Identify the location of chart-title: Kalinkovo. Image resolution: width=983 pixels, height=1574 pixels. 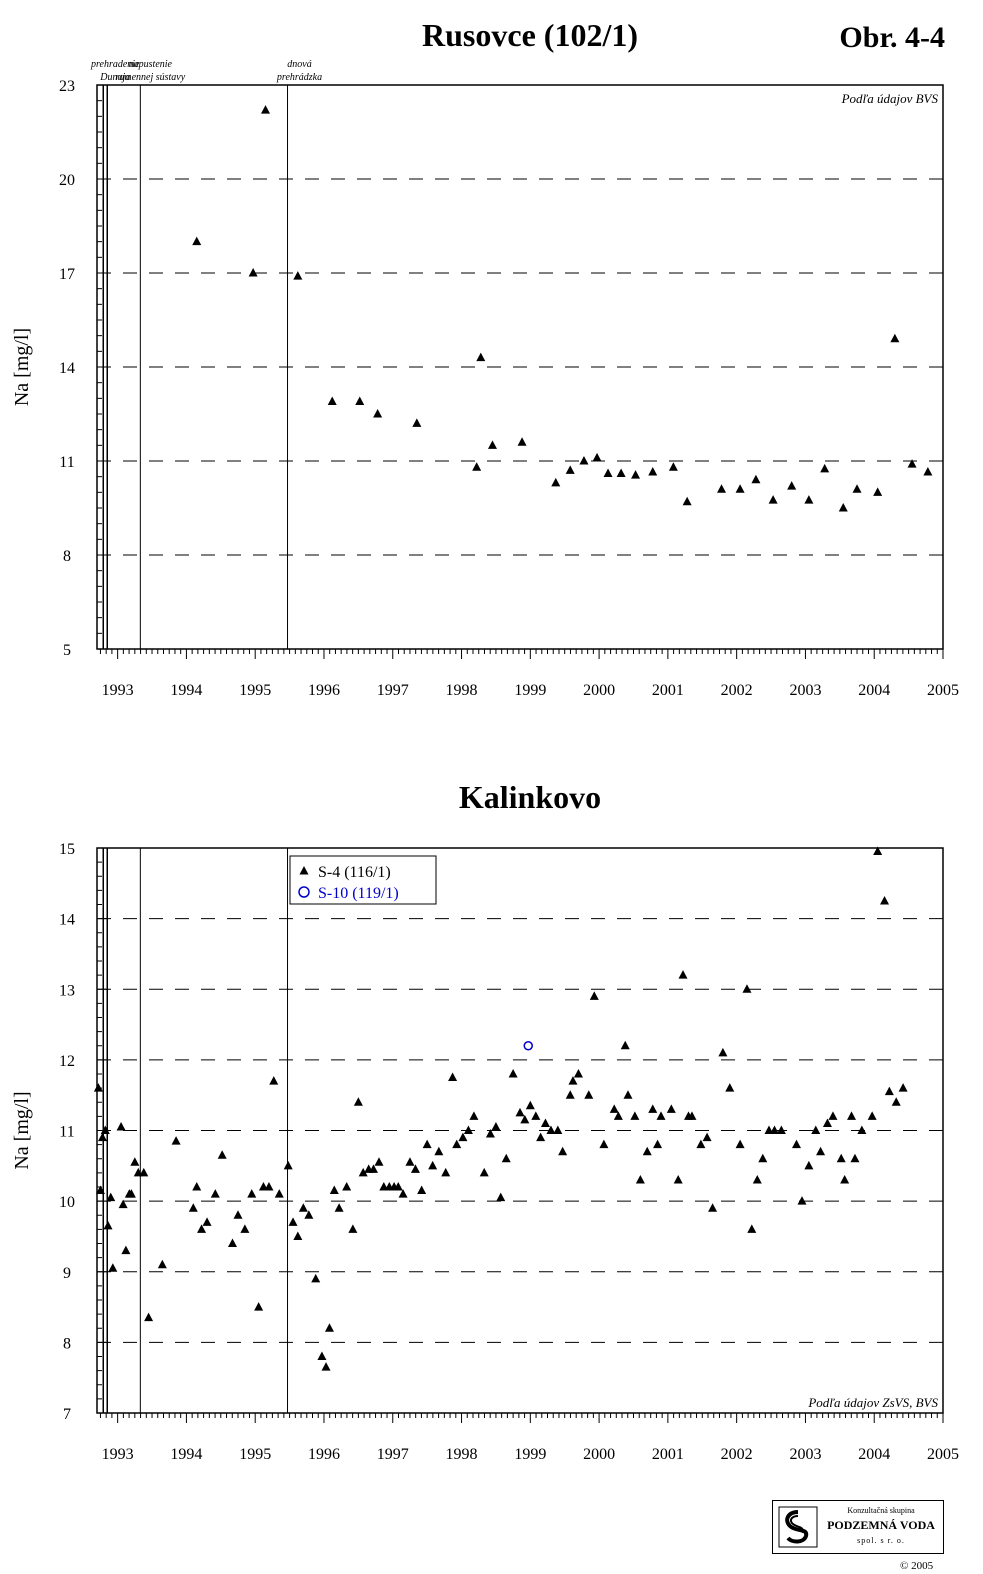
(530, 797).